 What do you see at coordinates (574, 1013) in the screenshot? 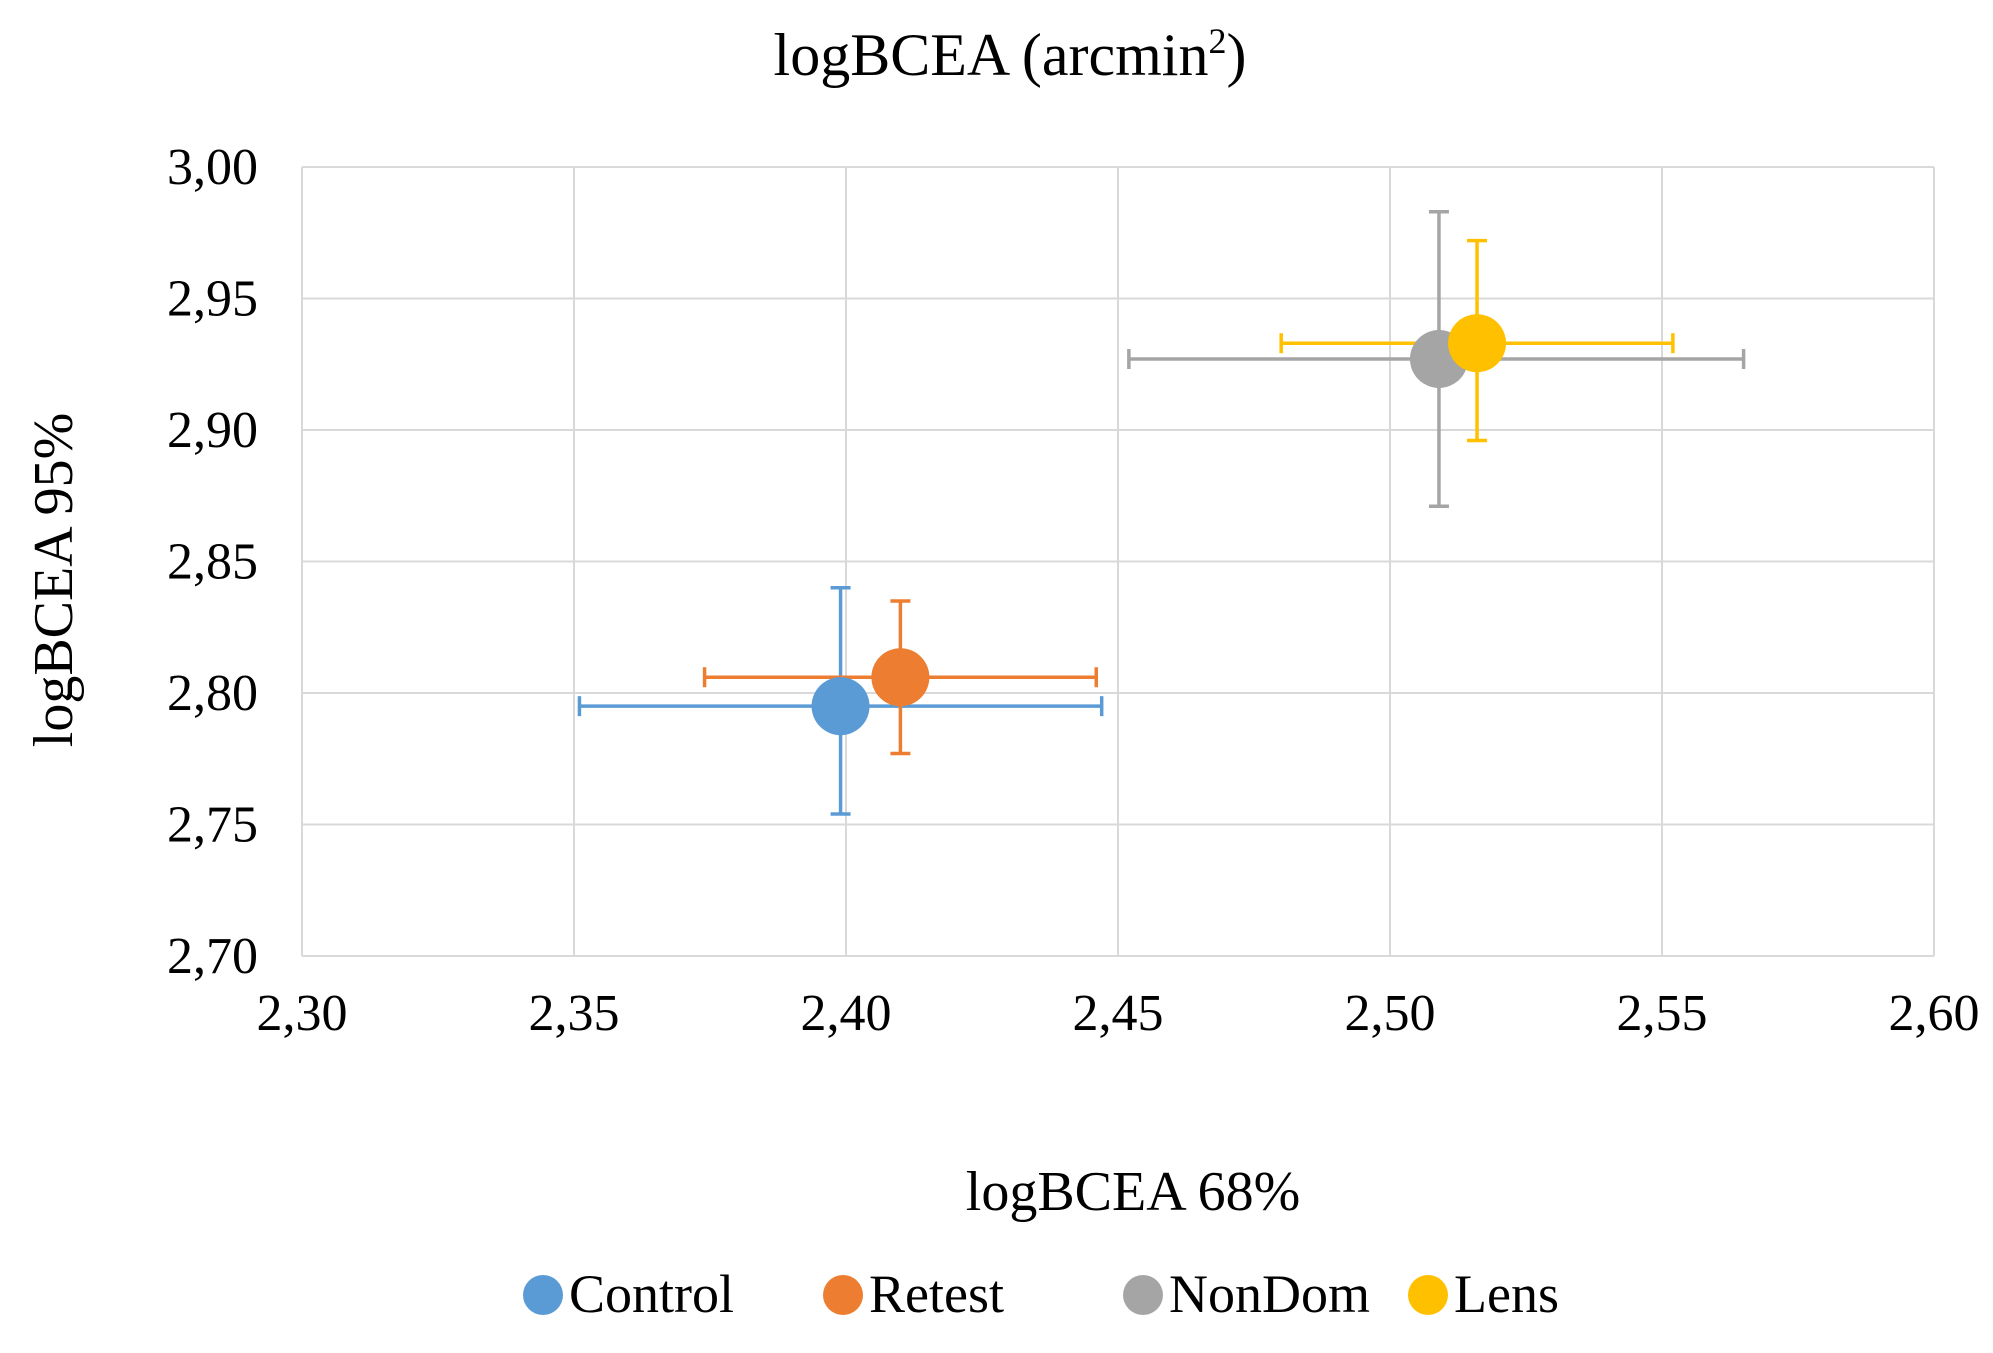
I see `x-tick-label: 2,35` at bounding box center [574, 1013].